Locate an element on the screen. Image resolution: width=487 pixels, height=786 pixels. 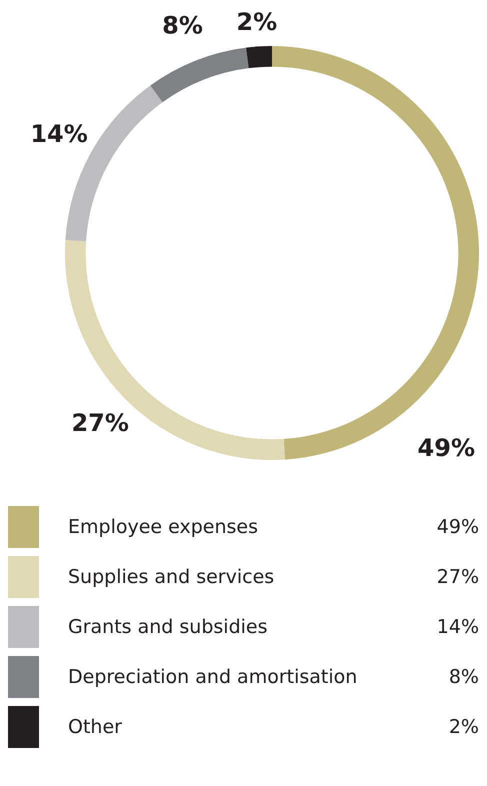
legend-label: Other is located at coordinates (95, 727).